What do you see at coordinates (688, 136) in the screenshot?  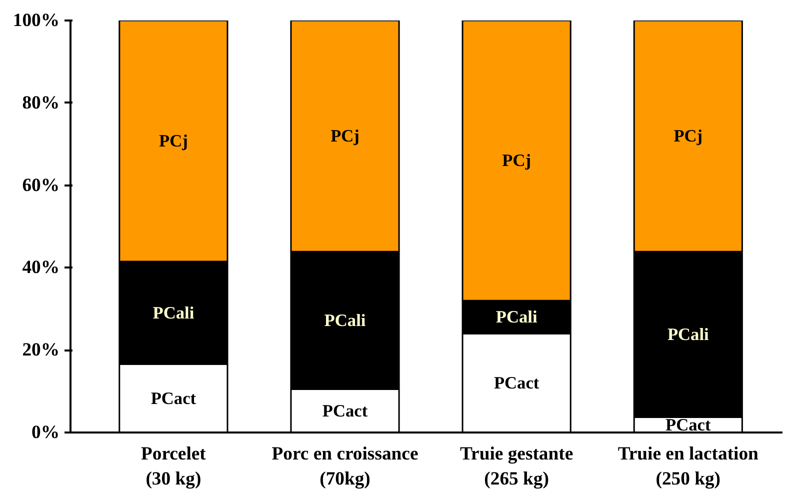 I see `series-label: PCj` at bounding box center [688, 136].